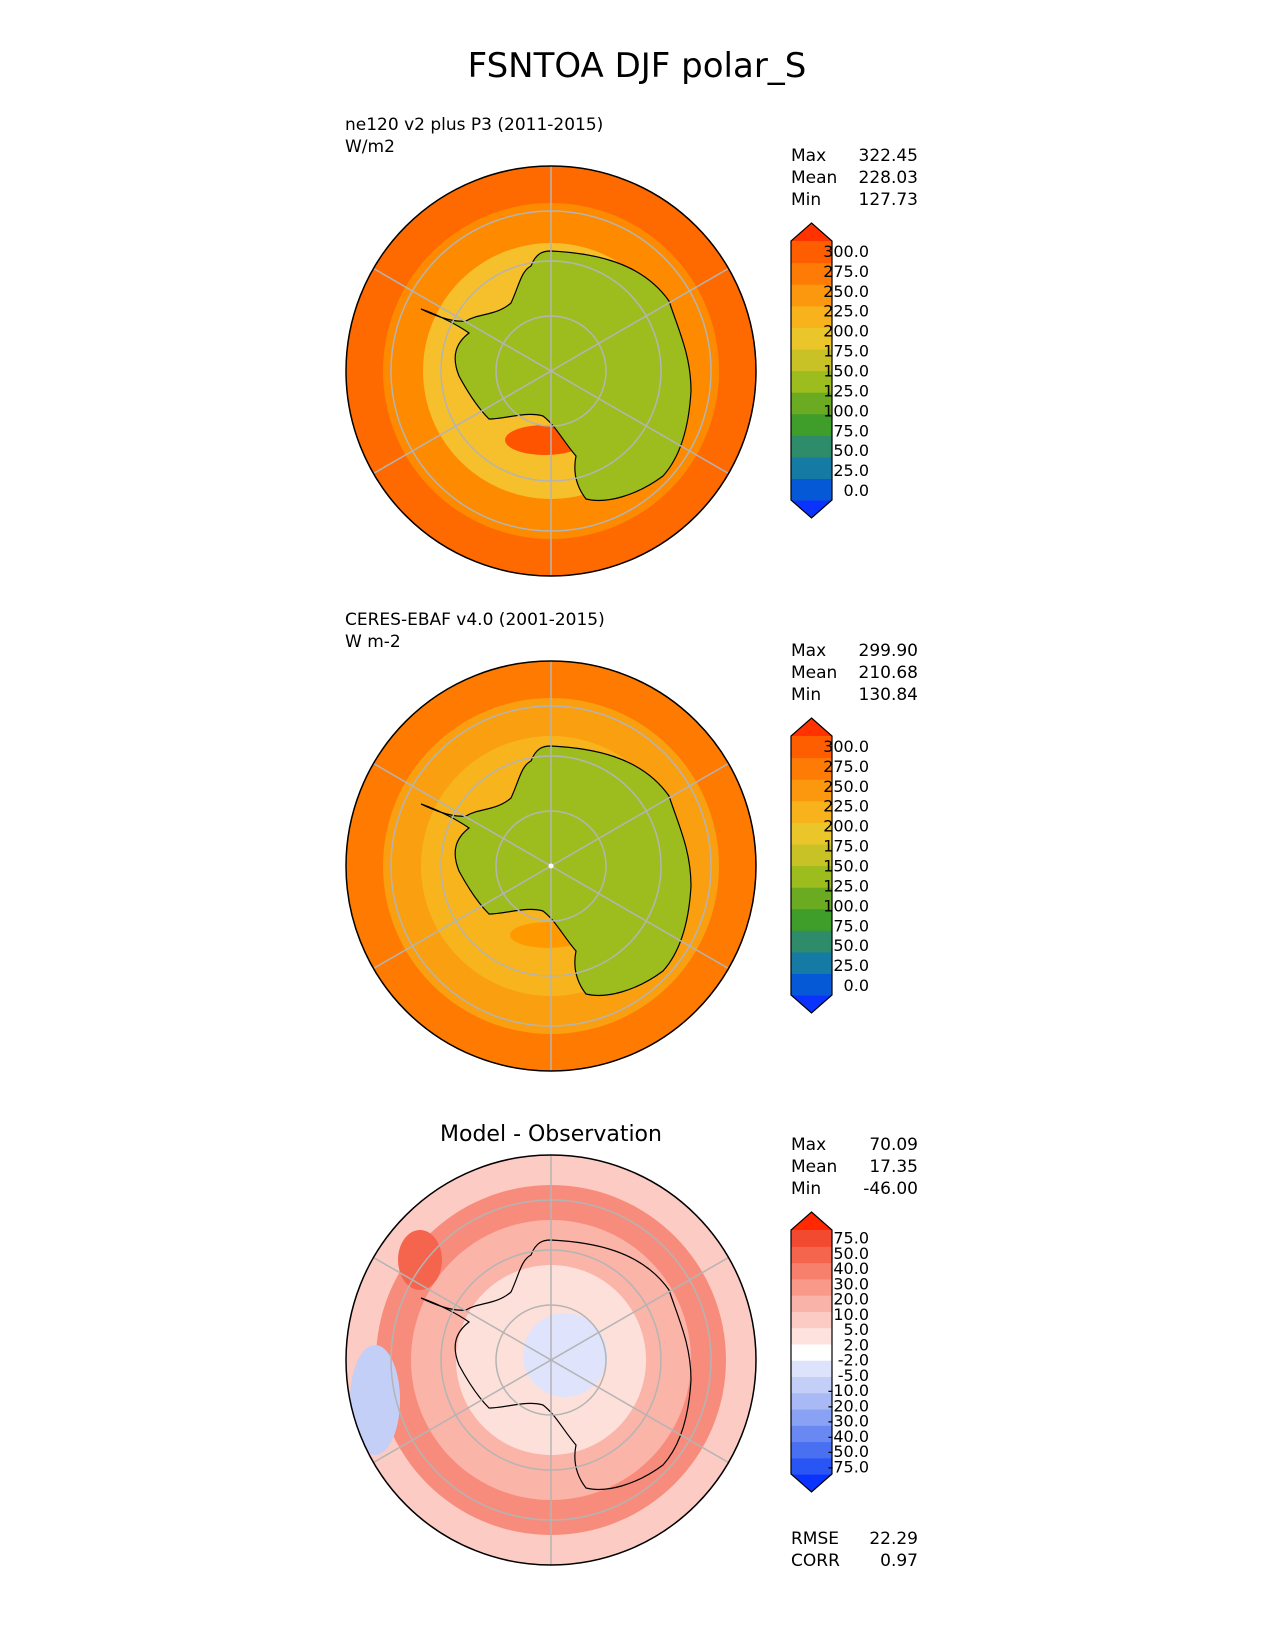 The width and height of the screenshot is (1275, 1650). What do you see at coordinates (854, 178) in the screenshot?
I see `panel-model-stats: Max 322.45 Mean 228.03 Min 127.73` at bounding box center [854, 178].